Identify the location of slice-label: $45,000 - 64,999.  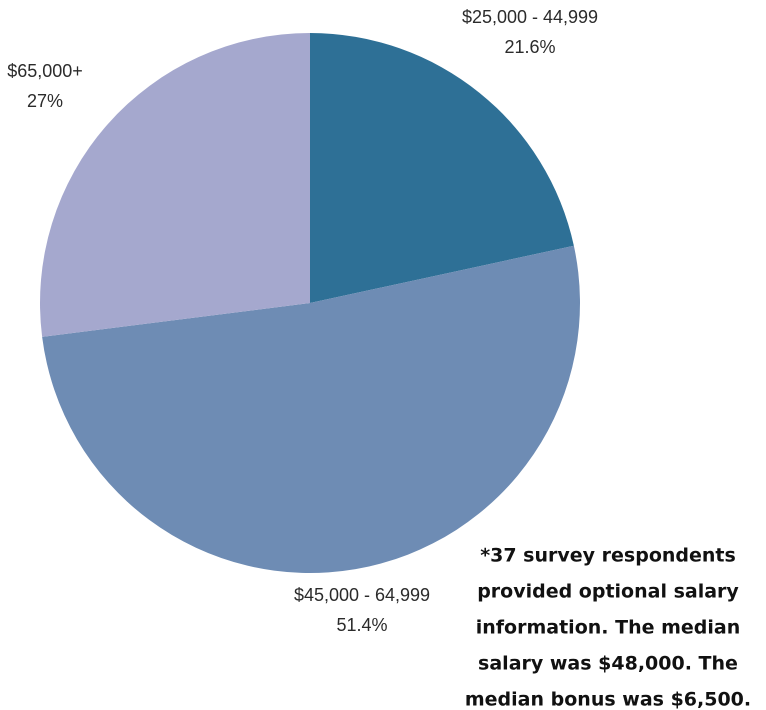
(362, 595).